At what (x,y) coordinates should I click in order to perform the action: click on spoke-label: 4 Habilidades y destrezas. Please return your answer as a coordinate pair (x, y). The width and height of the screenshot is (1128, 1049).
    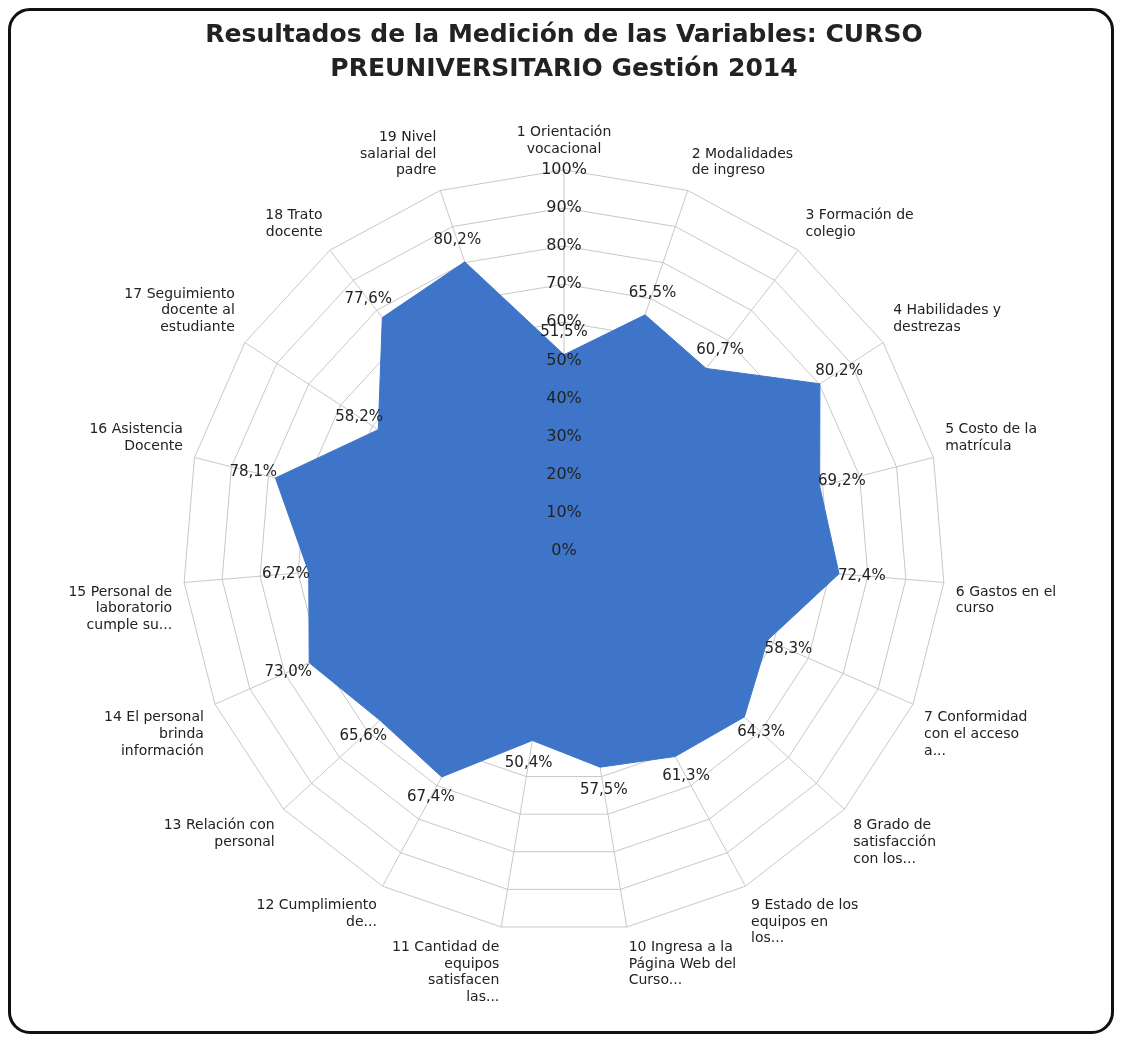
    Looking at the image, I should click on (947, 318).